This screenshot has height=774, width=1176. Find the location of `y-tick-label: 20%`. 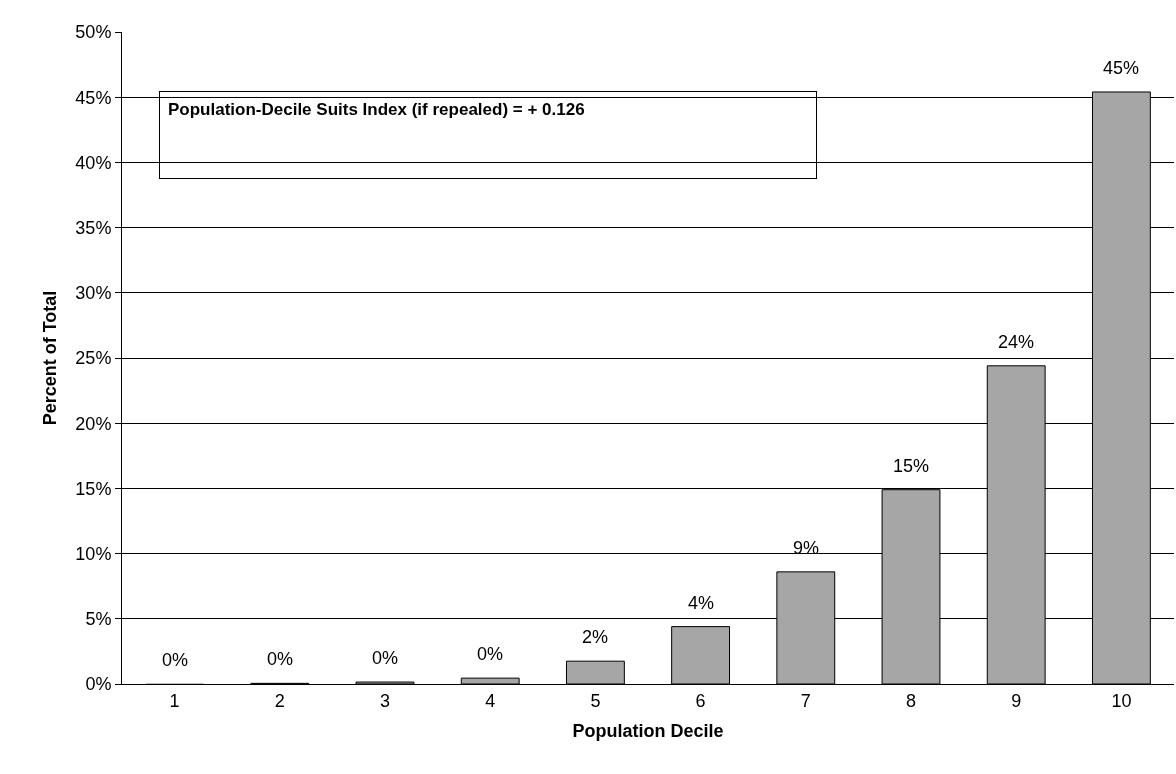

y-tick-label: 20% is located at coordinates (93, 423).